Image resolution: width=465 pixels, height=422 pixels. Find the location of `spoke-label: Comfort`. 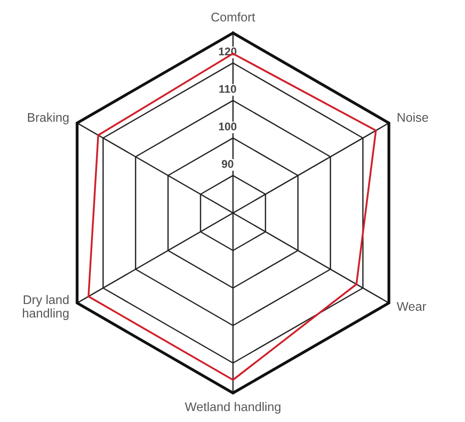

spoke-label: Comfort is located at coordinates (233, 17).